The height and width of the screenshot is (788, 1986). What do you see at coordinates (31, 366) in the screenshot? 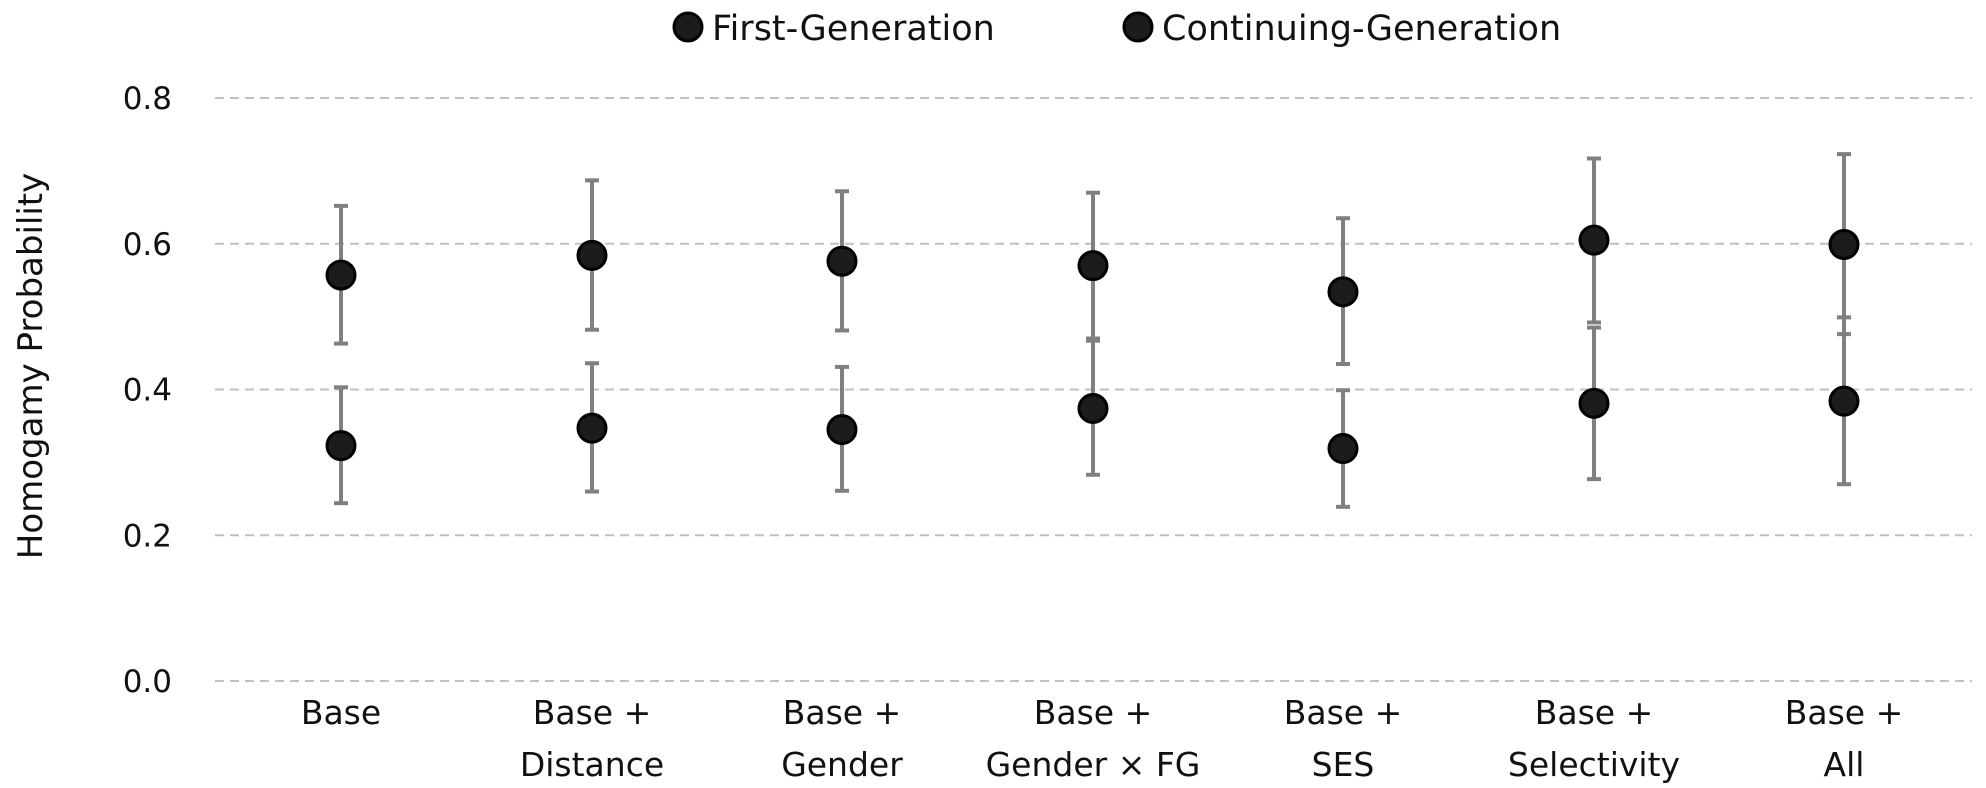
I see `y-axis-title: Homogamy Probability` at bounding box center [31, 366].